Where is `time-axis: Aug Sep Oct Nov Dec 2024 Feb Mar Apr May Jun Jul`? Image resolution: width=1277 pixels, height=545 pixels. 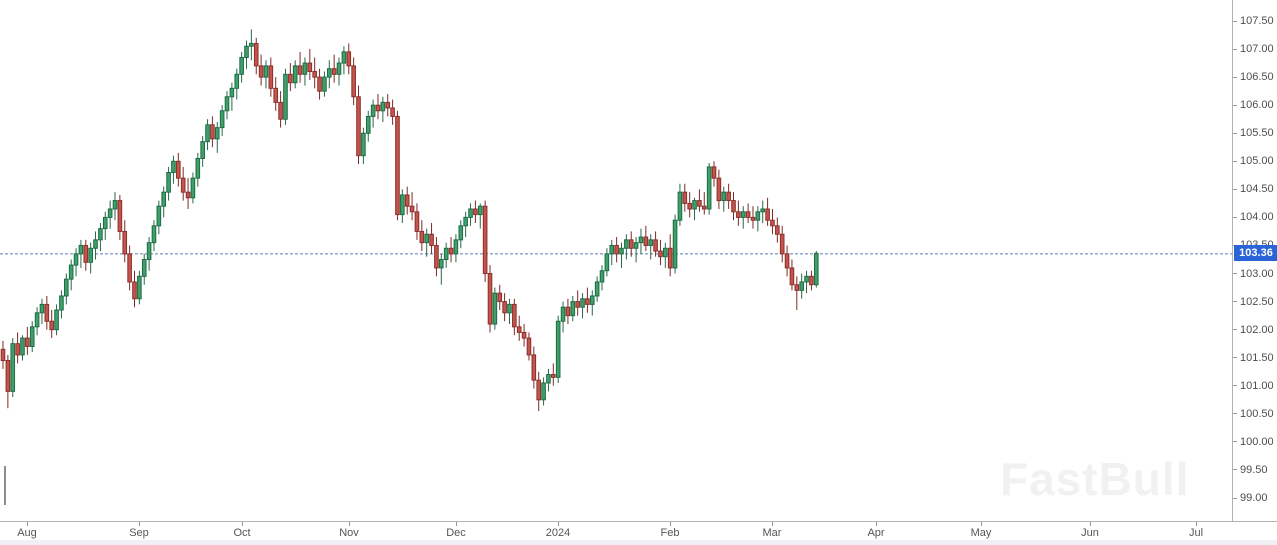 time-axis: Aug Sep Oct Nov Dec 2024 Feb Mar Apr May Jun Jul is located at coordinates (638, 531).